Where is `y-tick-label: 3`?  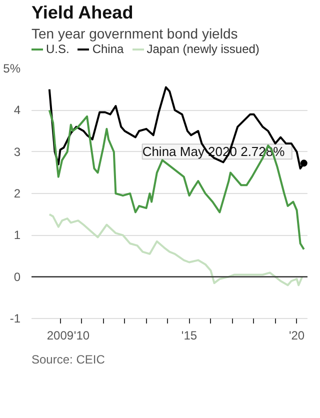
y-tick-label: 3 is located at coordinates (17, 151).